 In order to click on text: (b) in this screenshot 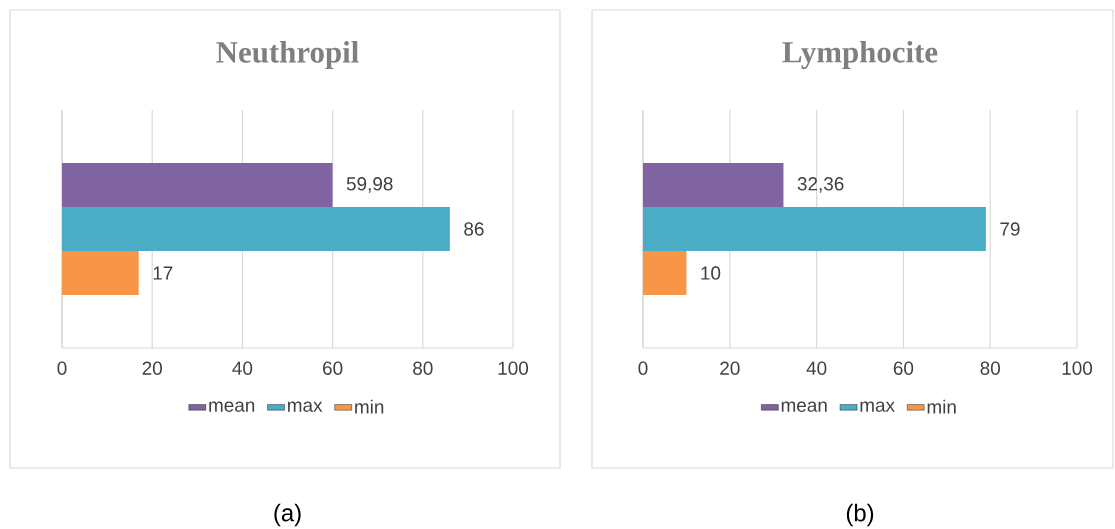, I will do `click(860, 515)`.